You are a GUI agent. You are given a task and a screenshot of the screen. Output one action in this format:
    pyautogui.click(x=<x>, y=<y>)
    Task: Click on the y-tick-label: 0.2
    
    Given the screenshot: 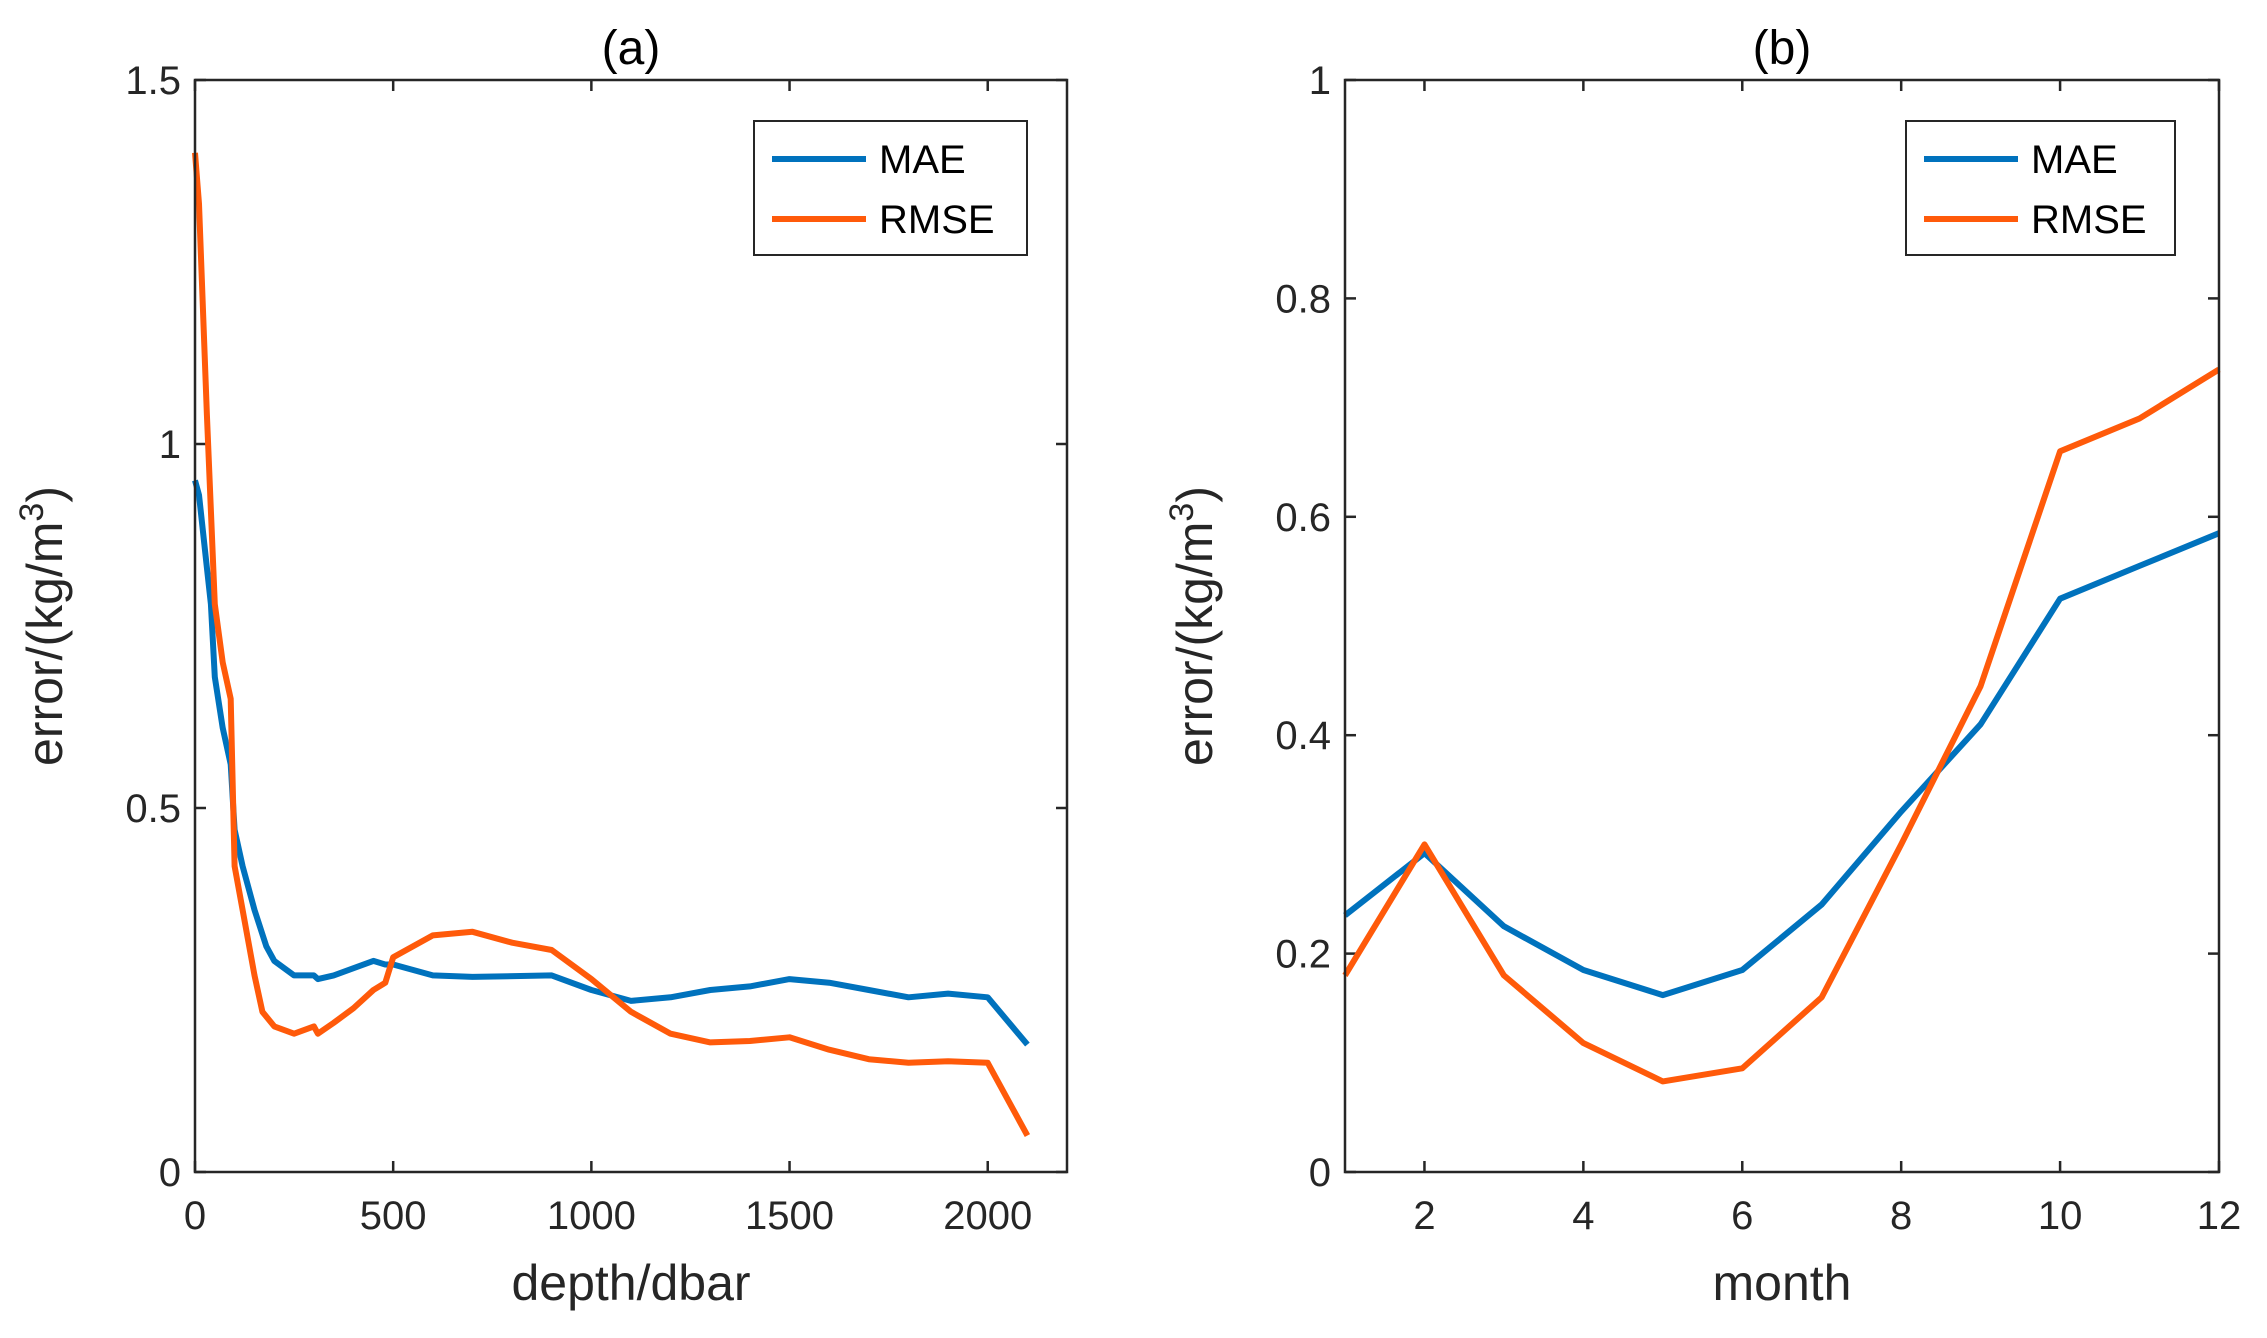 What is the action you would take?
    pyautogui.click(x=1303, y=955)
    